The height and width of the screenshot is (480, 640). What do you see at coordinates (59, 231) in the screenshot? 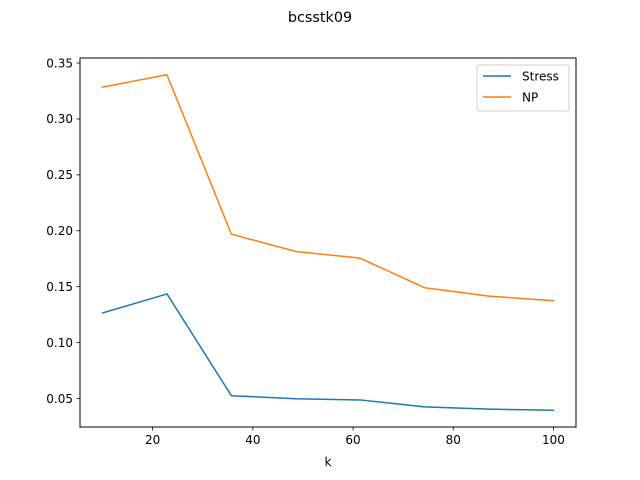
I see `y-tick-label: 0.20` at bounding box center [59, 231].